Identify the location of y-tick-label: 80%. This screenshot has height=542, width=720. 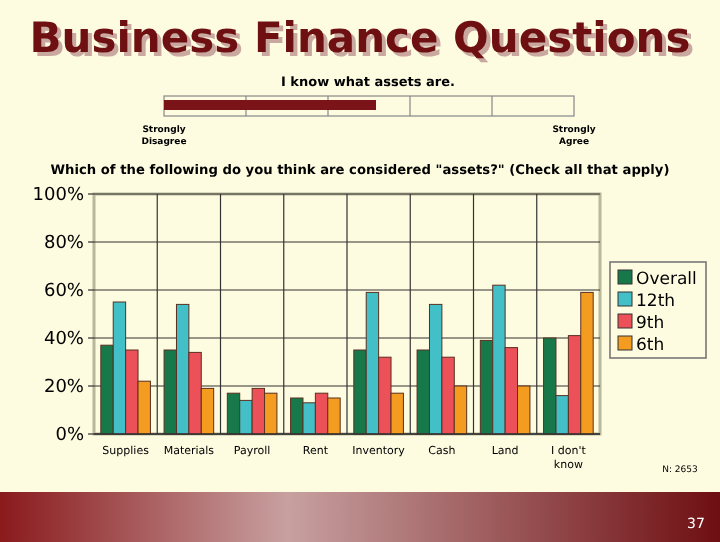
(64, 244).